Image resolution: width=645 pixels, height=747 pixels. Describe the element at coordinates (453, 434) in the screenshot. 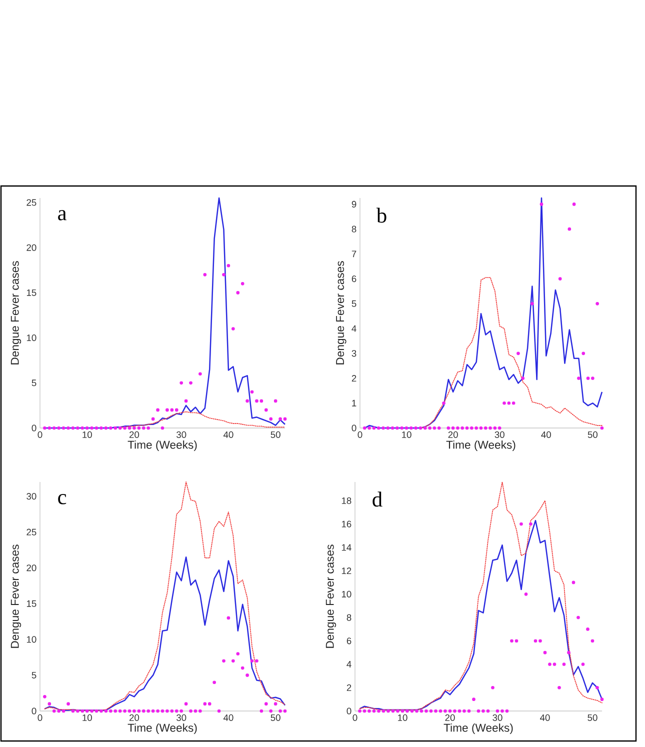

I see `x-tick-label: 20` at that location.